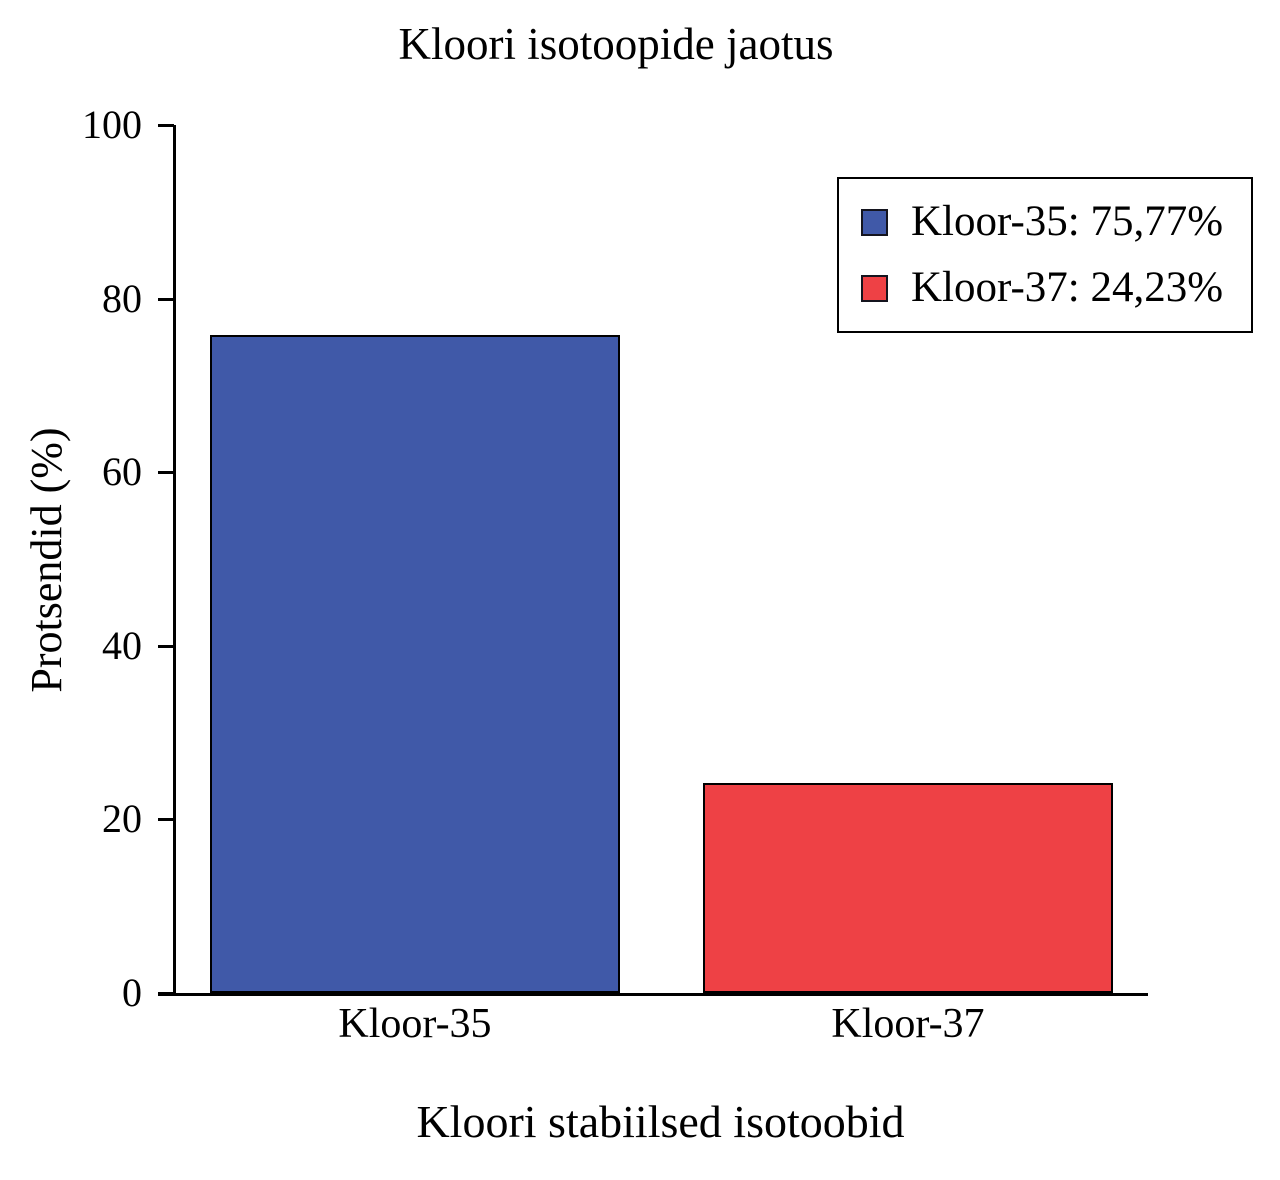 The image size is (1280, 1180). What do you see at coordinates (1045, 255) in the screenshot?
I see `legend: Kloor-35: 75,77% Kloor-37: 24,23%` at bounding box center [1045, 255].